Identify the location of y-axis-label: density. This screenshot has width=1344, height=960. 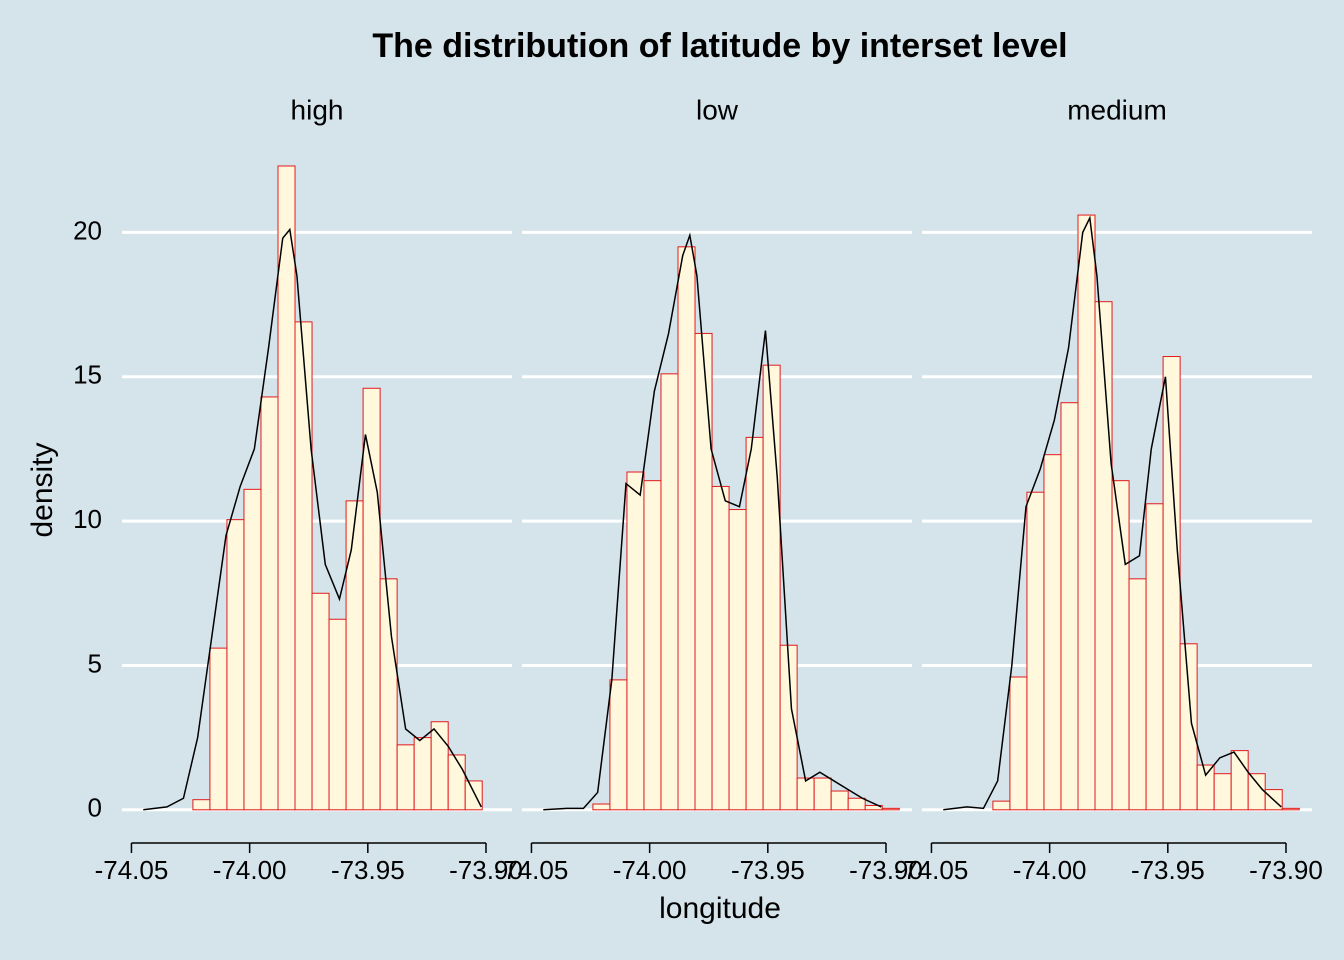
(42, 489).